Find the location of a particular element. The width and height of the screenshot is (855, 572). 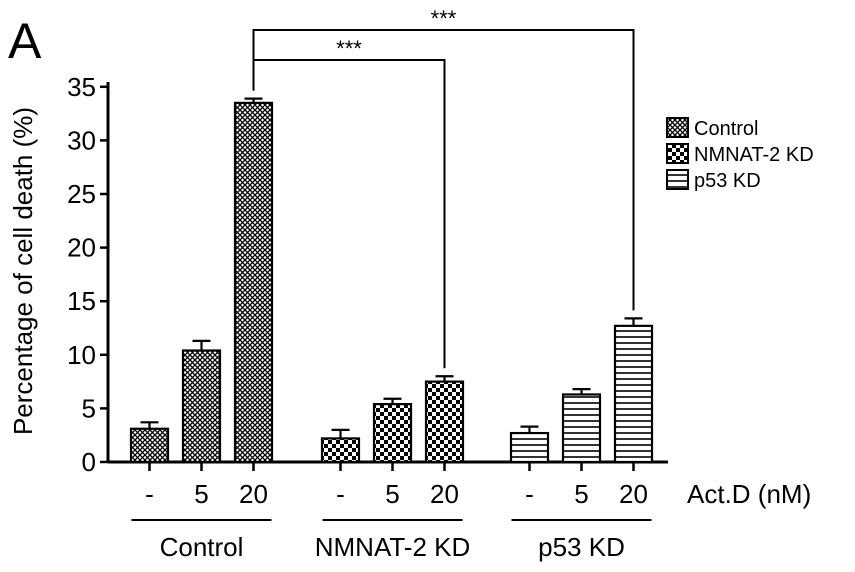

legend-label: Control is located at coordinates (726, 129).